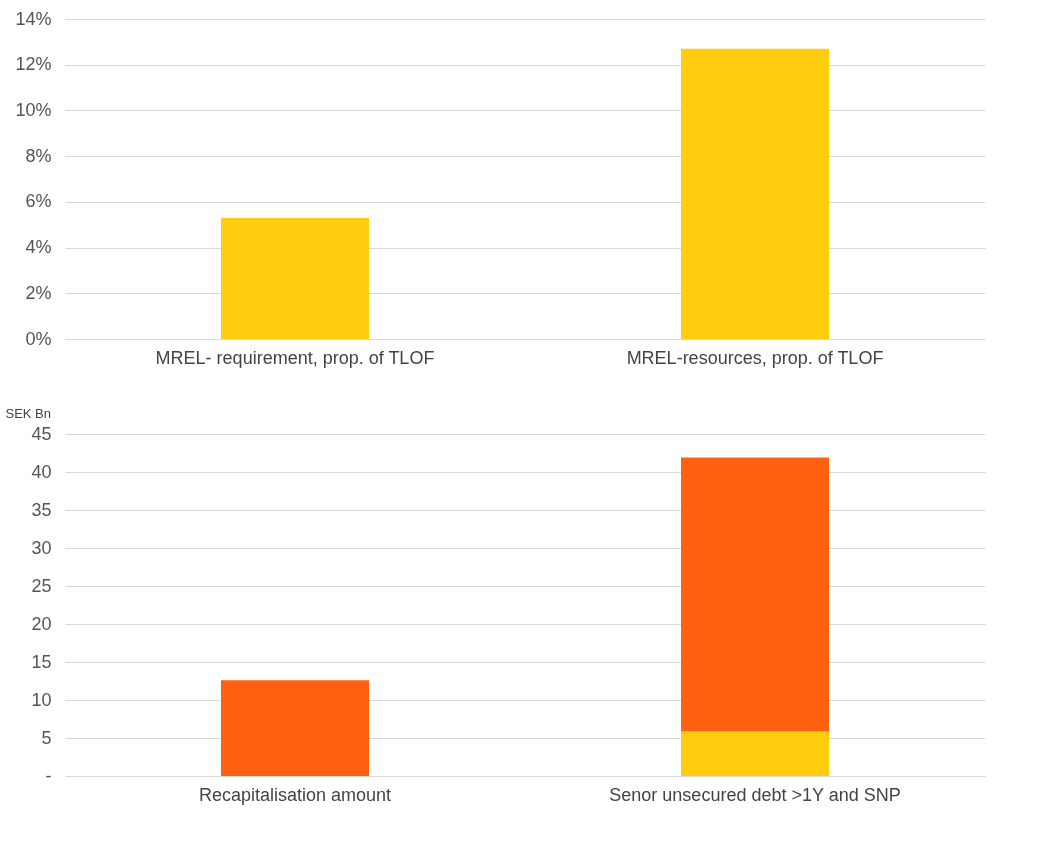 The width and height of the screenshot is (1053, 862). What do you see at coordinates (38, 247) in the screenshot?
I see `y-tick-label: 4%` at bounding box center [38, 247].